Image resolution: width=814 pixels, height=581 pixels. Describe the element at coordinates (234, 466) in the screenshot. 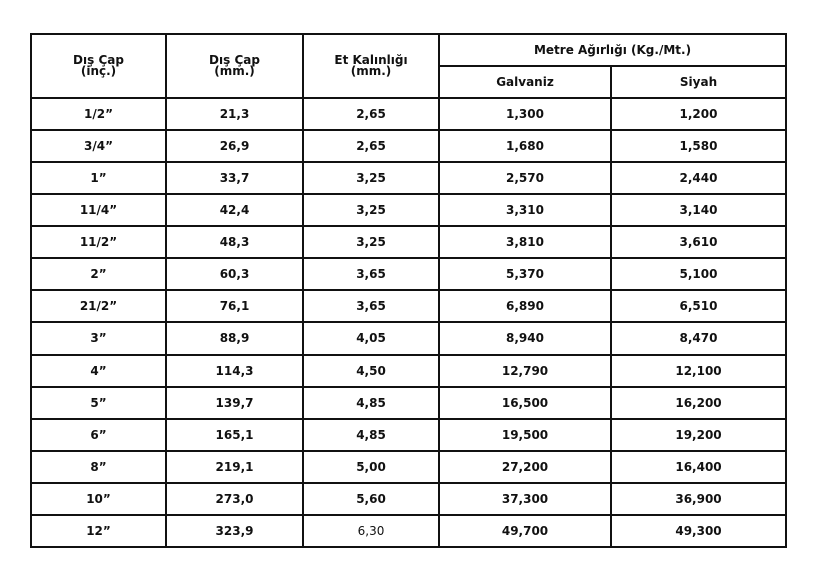

I see `cell-outer-diameter-mm: 219,1` at that location.